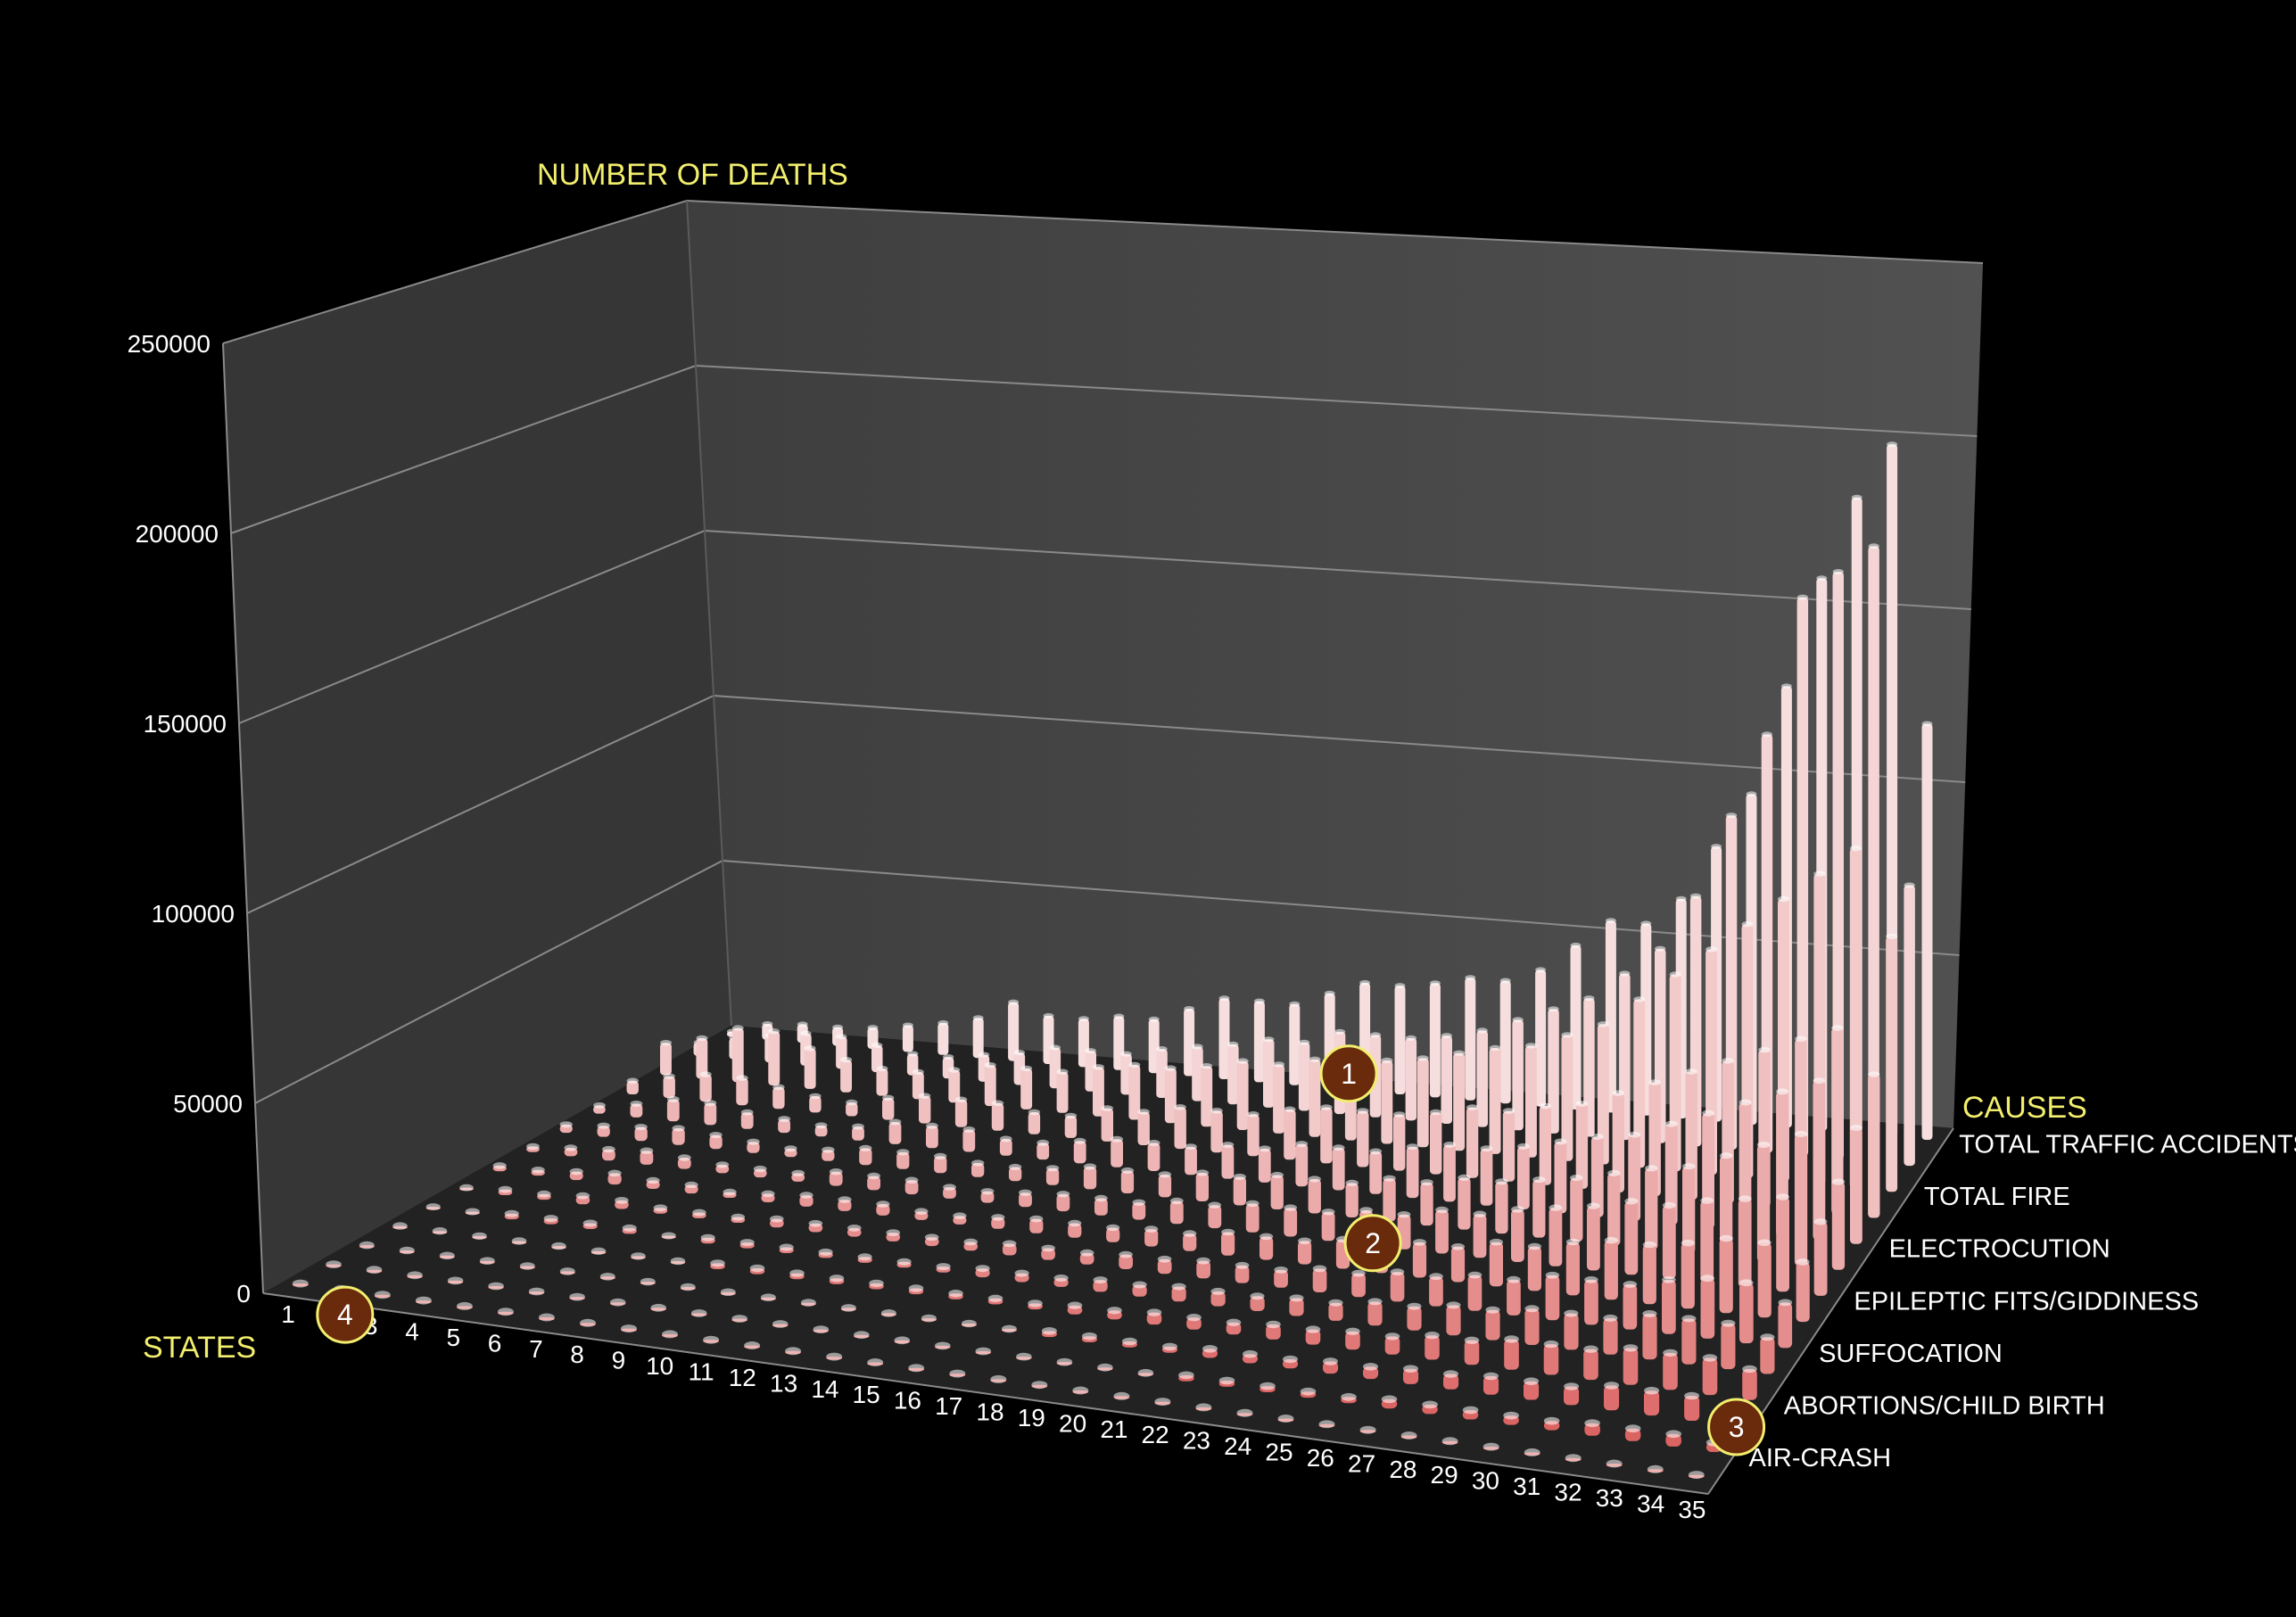 The image size is (2296, 1617). I want to click on marker-circle, so click(1348, 1073).